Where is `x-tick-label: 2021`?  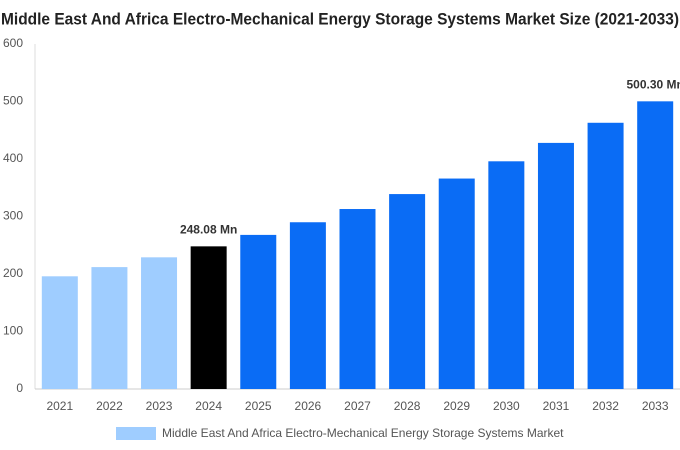 x-tick-label: 2021 is located at coordinates (59, 406).